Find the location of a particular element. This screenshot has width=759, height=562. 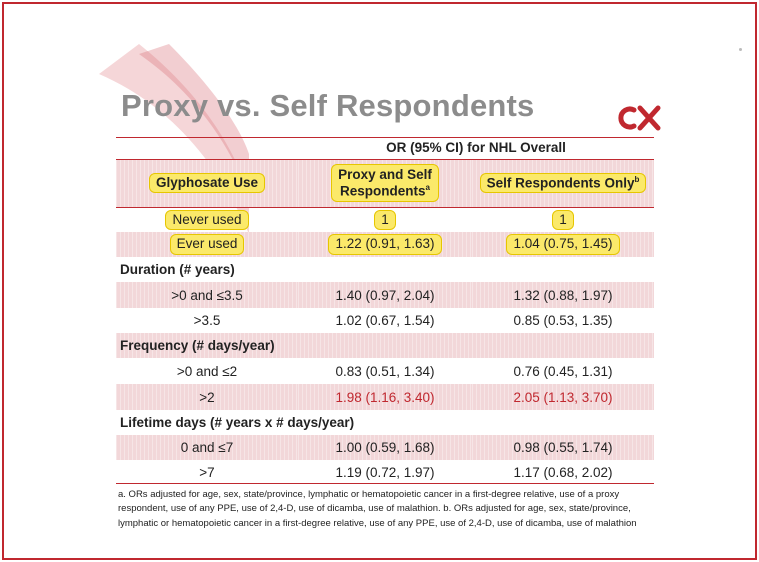

cell-proxy: 1.00 (0.59, 1.68) is located at coordinates (385, 447).